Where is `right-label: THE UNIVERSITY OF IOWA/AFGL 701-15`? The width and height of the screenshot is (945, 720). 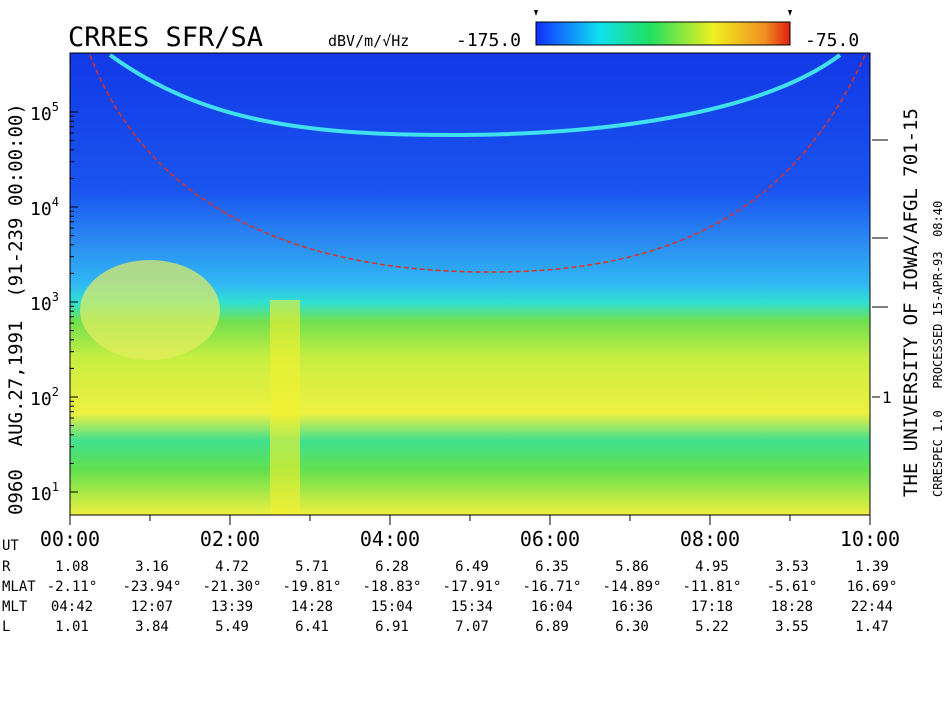 right-label: THE UNIVERSITY OF IOWA/AFGL 701-15 is located at coordinates (911, 302).